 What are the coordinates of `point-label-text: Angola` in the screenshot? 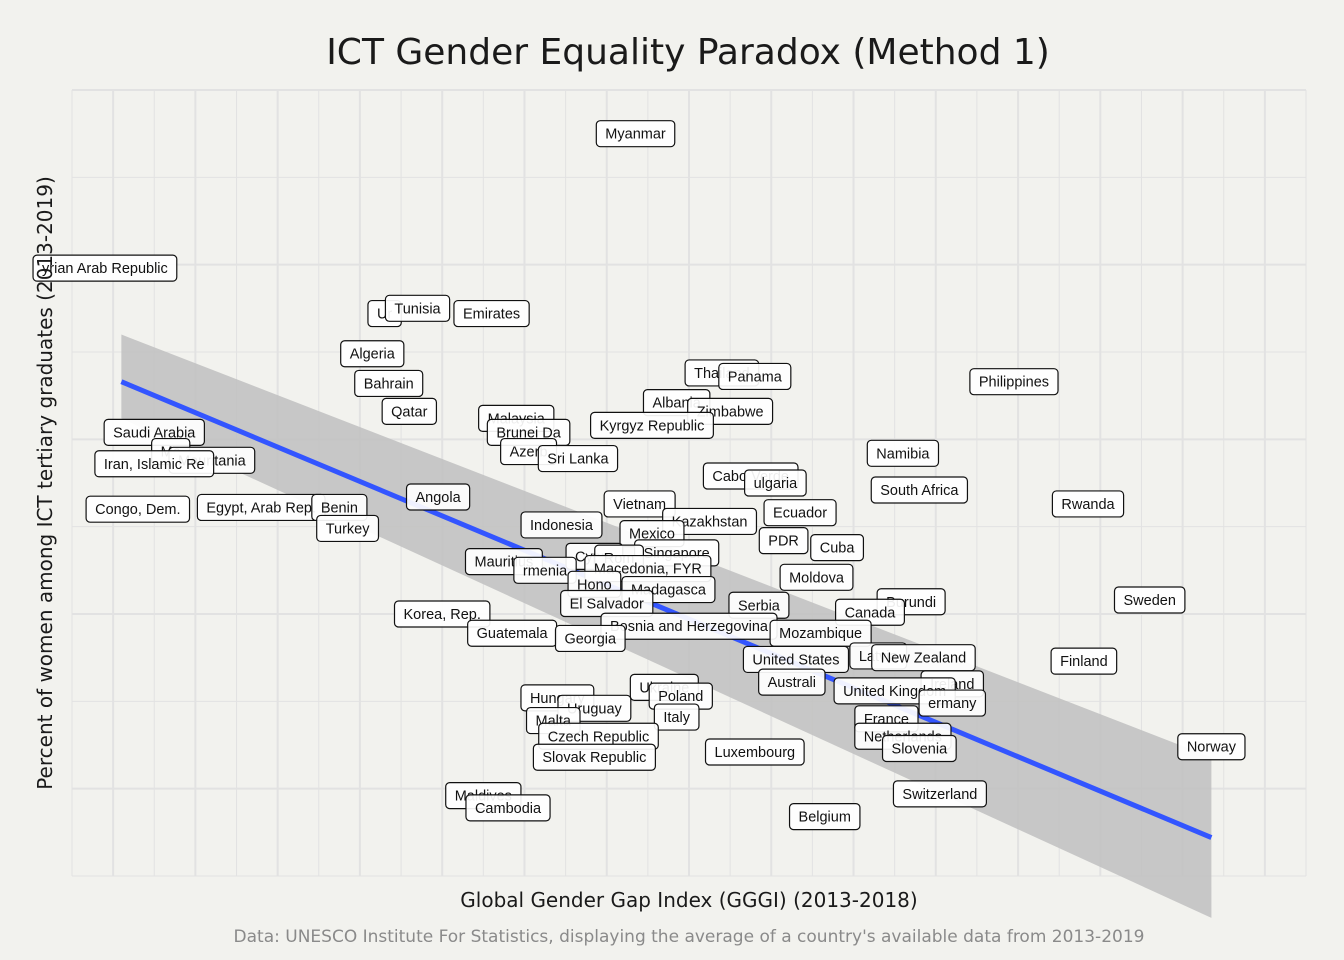 It's located at (439, 498).